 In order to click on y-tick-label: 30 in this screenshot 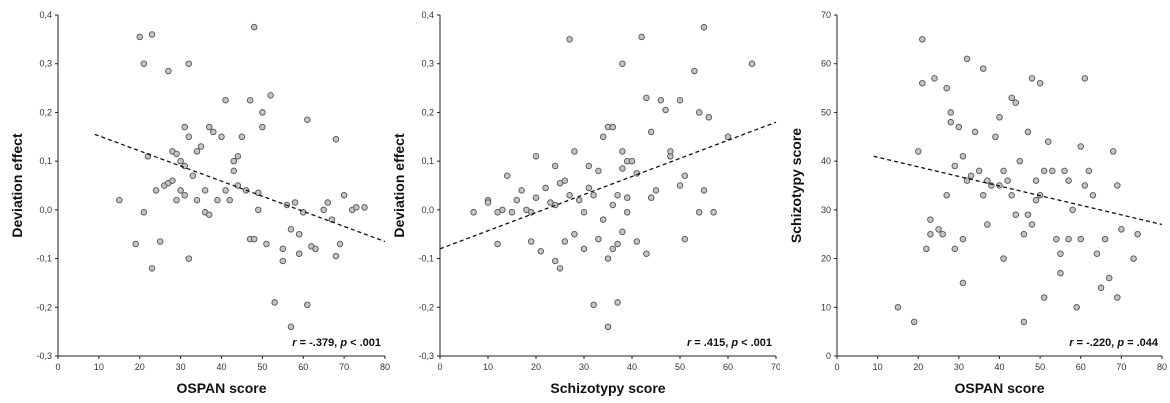, I will do `click(826, 210)`.